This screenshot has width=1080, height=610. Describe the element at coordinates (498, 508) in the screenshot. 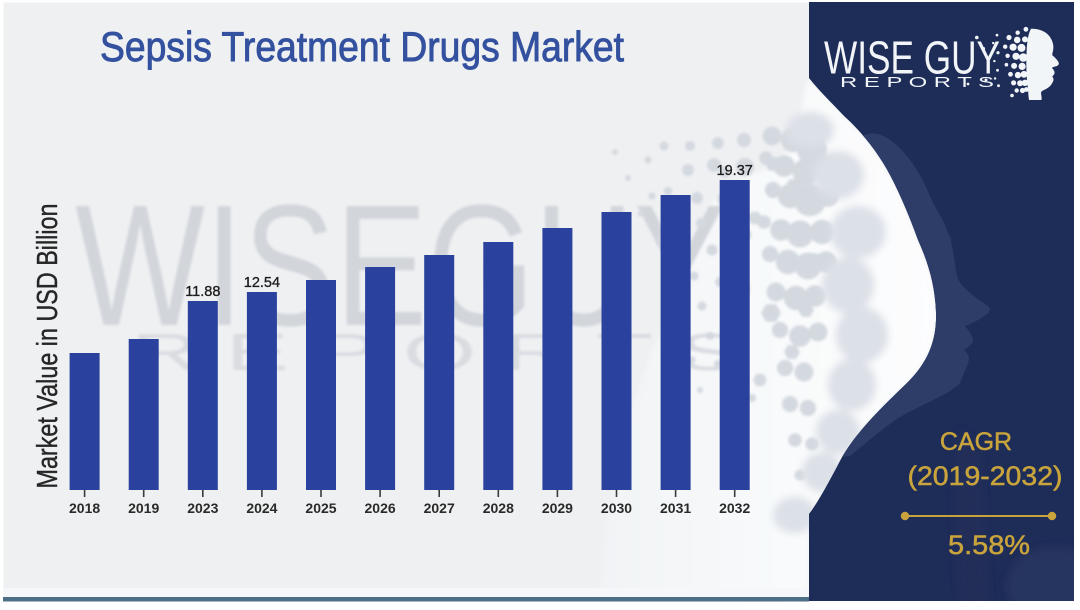

I see `svg-text: 2028` at that location.